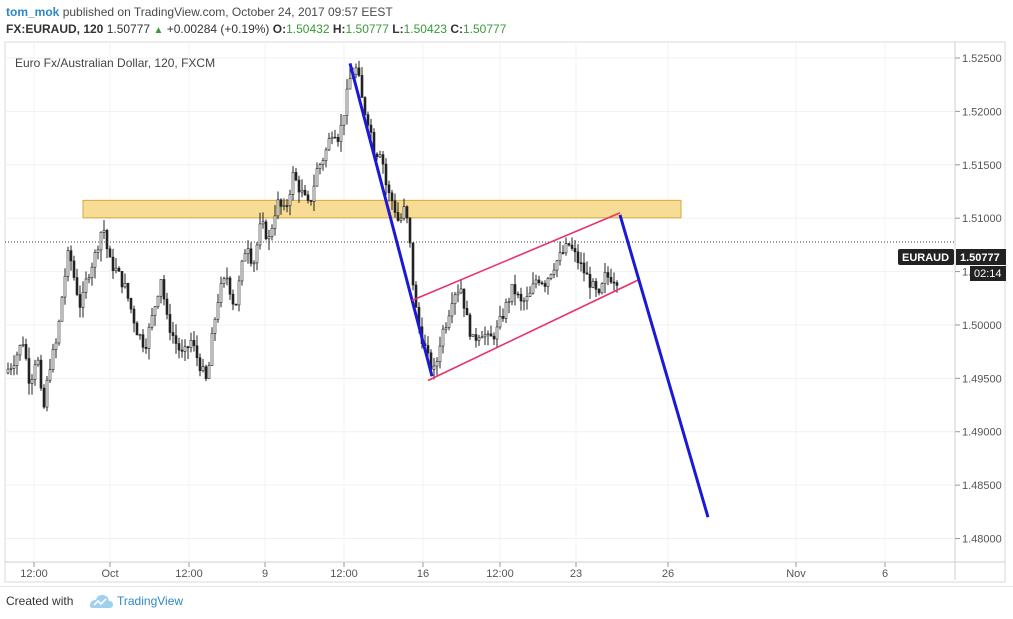 The height and width of the screenshot is (619, 1013). I want to click on open-label: O:, so click(279, 29).